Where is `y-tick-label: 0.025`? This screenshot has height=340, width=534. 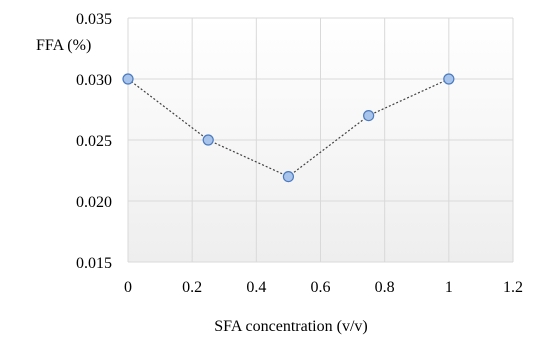
y-tick-label: 0.025 is located at coordinates (94, 141).